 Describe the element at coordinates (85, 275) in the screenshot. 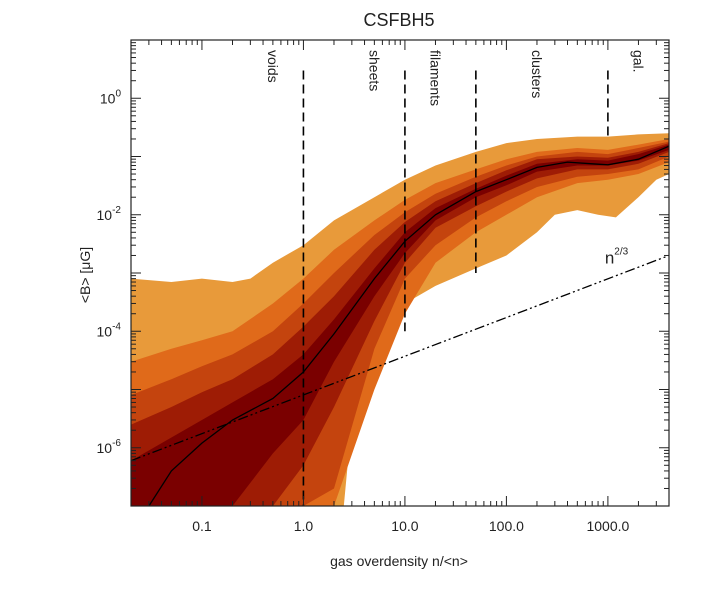

I see `y-axis-label: <B> [μG]` at that location.